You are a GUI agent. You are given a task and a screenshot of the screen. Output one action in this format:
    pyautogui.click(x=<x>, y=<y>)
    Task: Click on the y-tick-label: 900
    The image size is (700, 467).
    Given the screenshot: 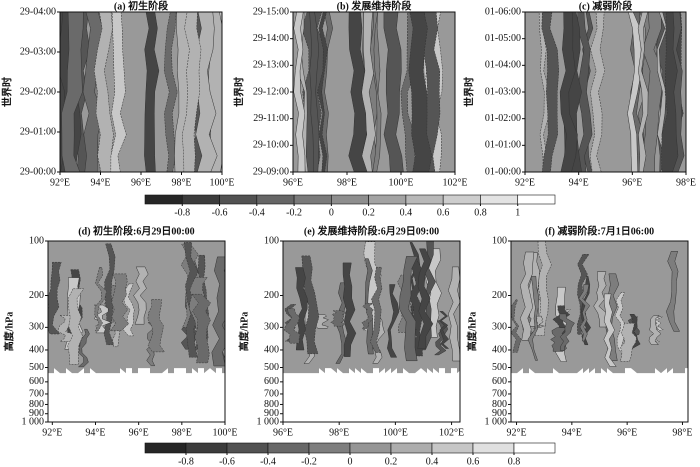 What is the action you would take?
    pyautogui.click(x=36, y=413)
    